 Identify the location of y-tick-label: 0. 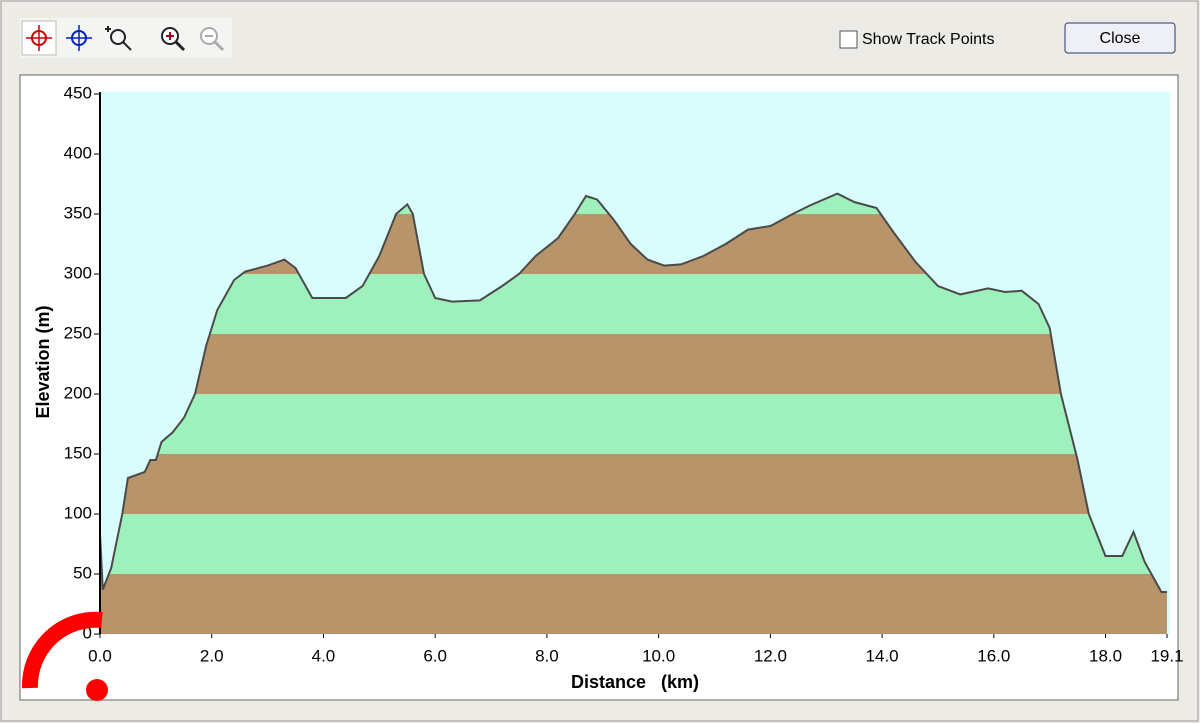
(87, 632).